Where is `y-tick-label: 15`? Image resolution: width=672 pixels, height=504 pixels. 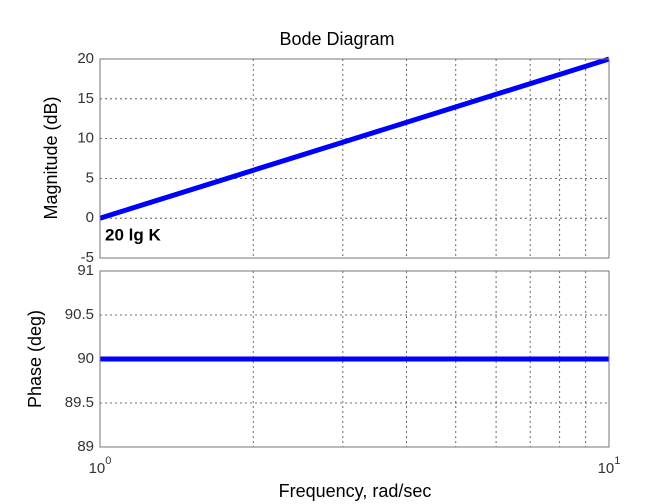 y-tick-label: 15 is located at coordinates (85, 98).